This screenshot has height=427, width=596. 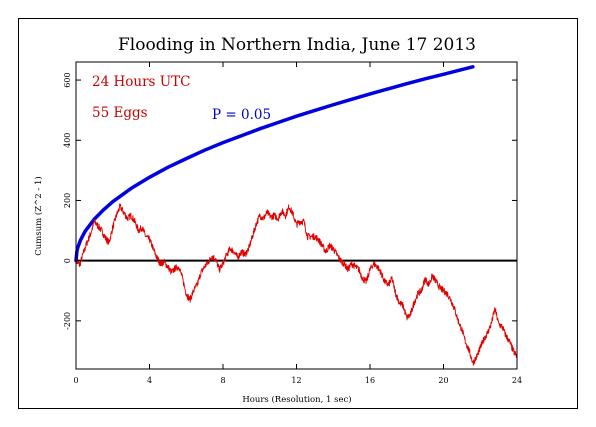 I want to click on annotation-period: 24 Hours UTC, so click(x=141, y=82).